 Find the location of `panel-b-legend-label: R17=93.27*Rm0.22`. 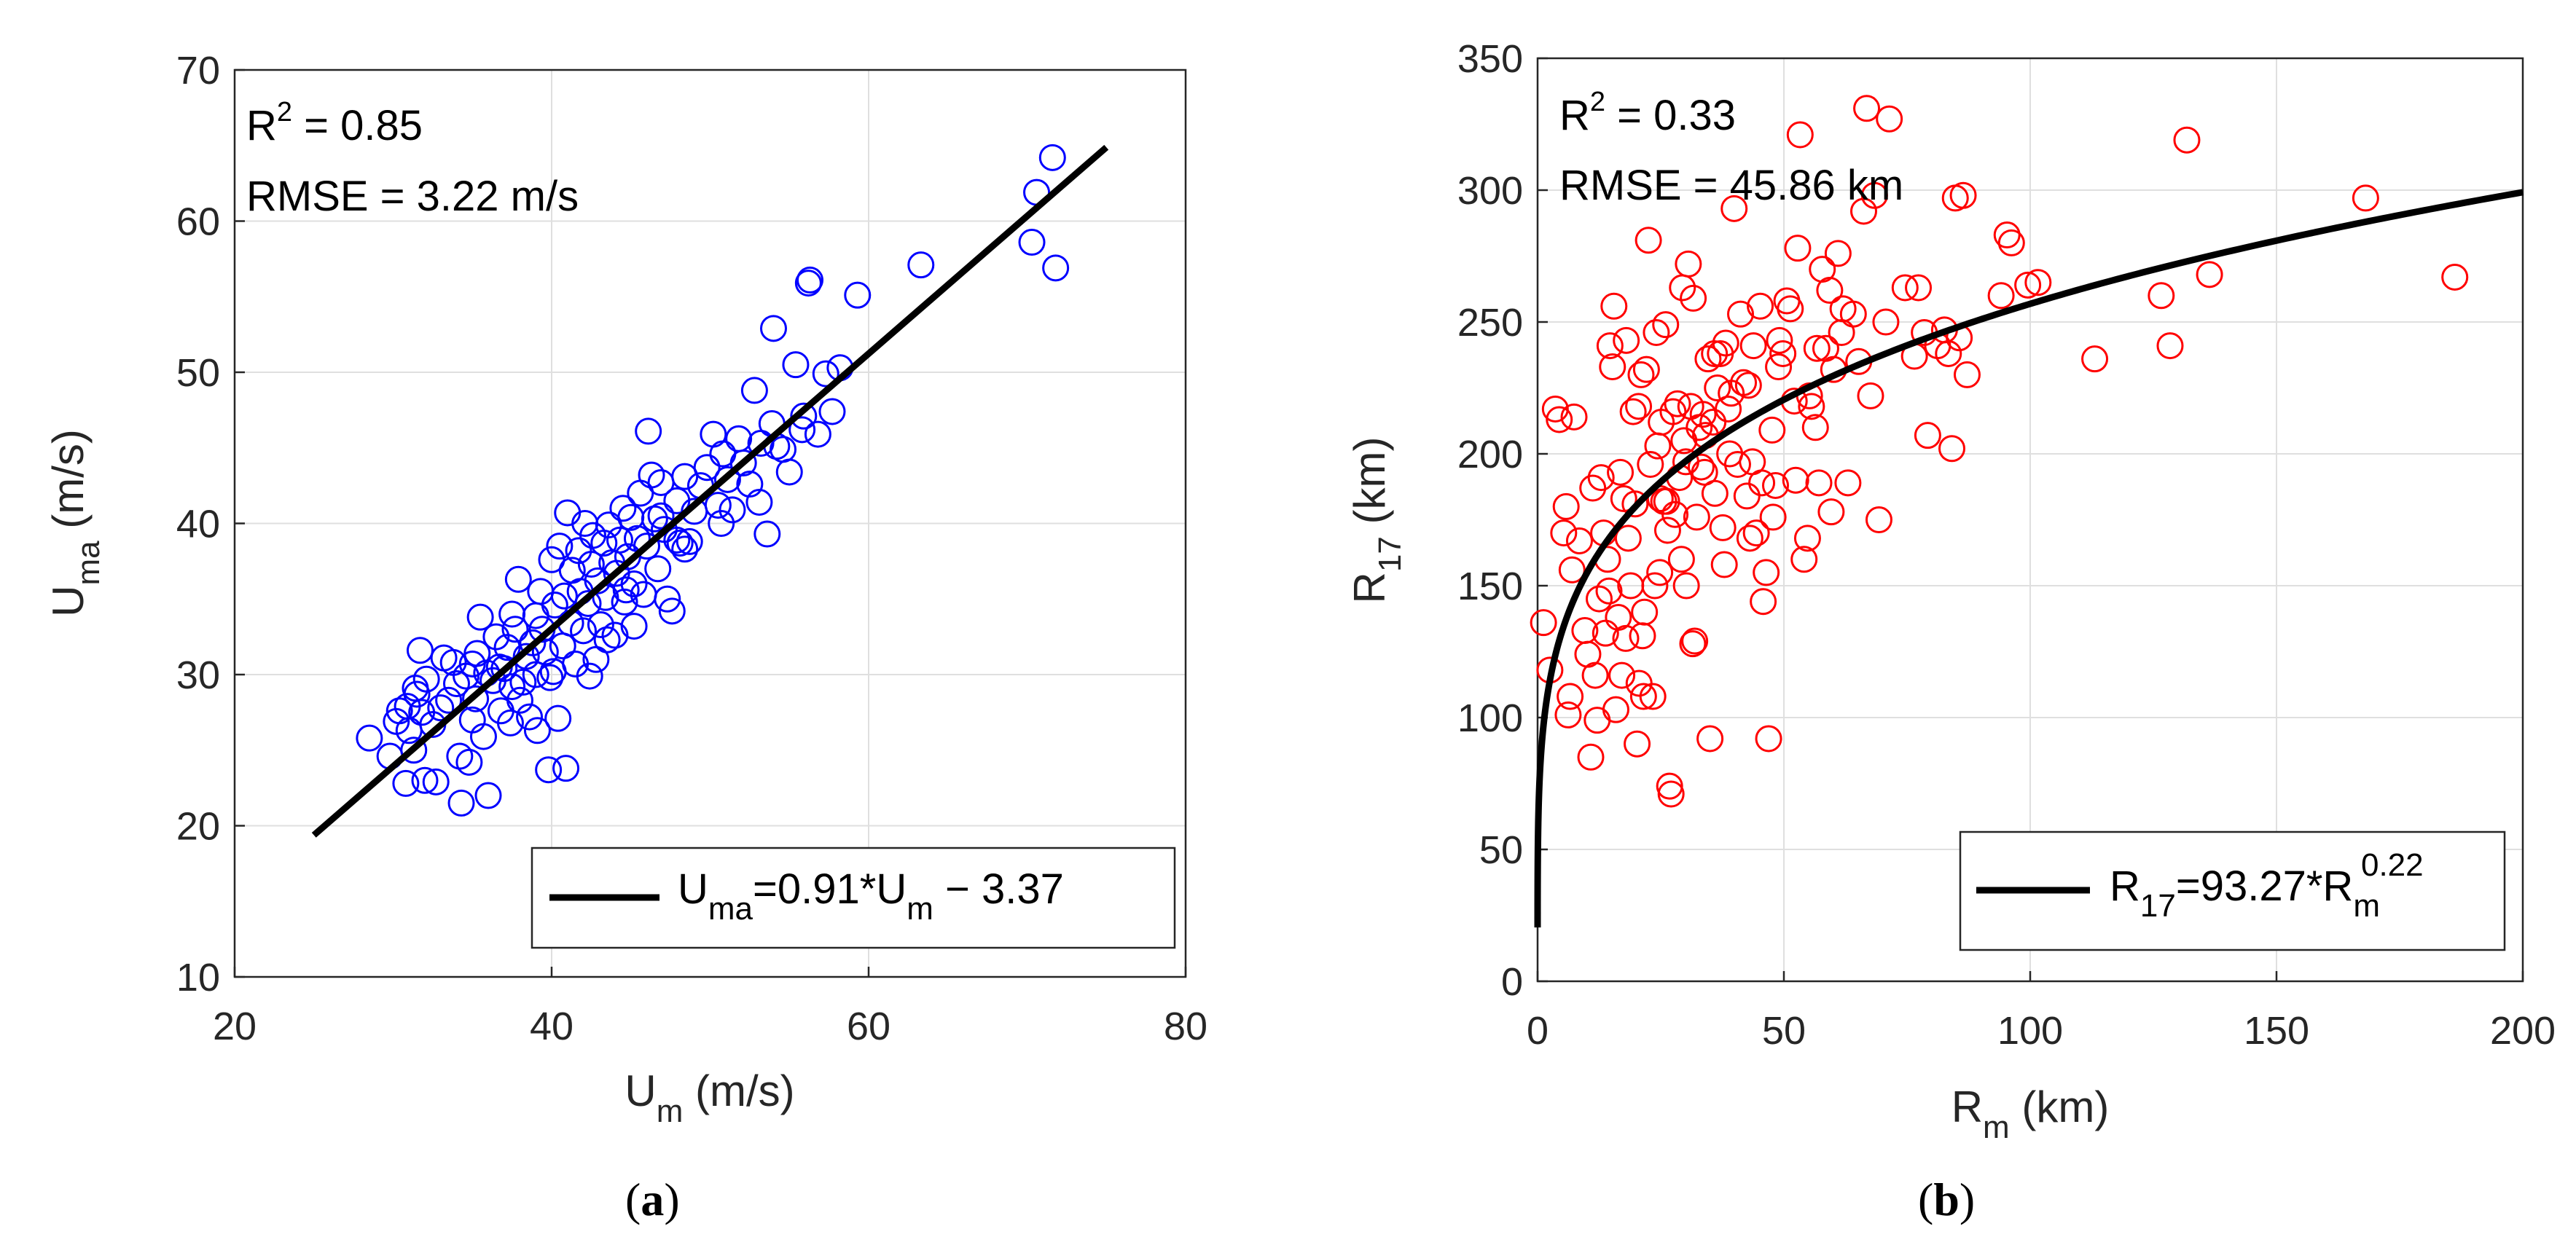

panel-b-legend-label: R17=93.27*Rm0.22 is located at coordinates (2267, 885).